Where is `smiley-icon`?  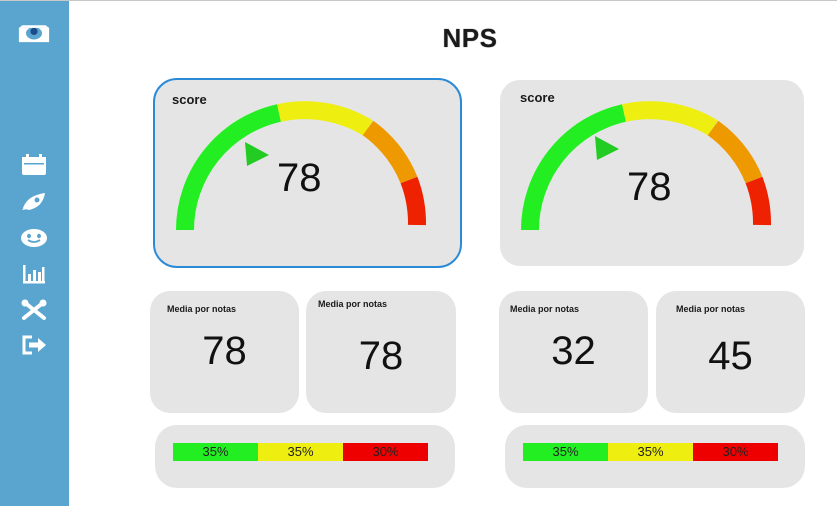 smiley-icon is located at coordinates (34, 238).